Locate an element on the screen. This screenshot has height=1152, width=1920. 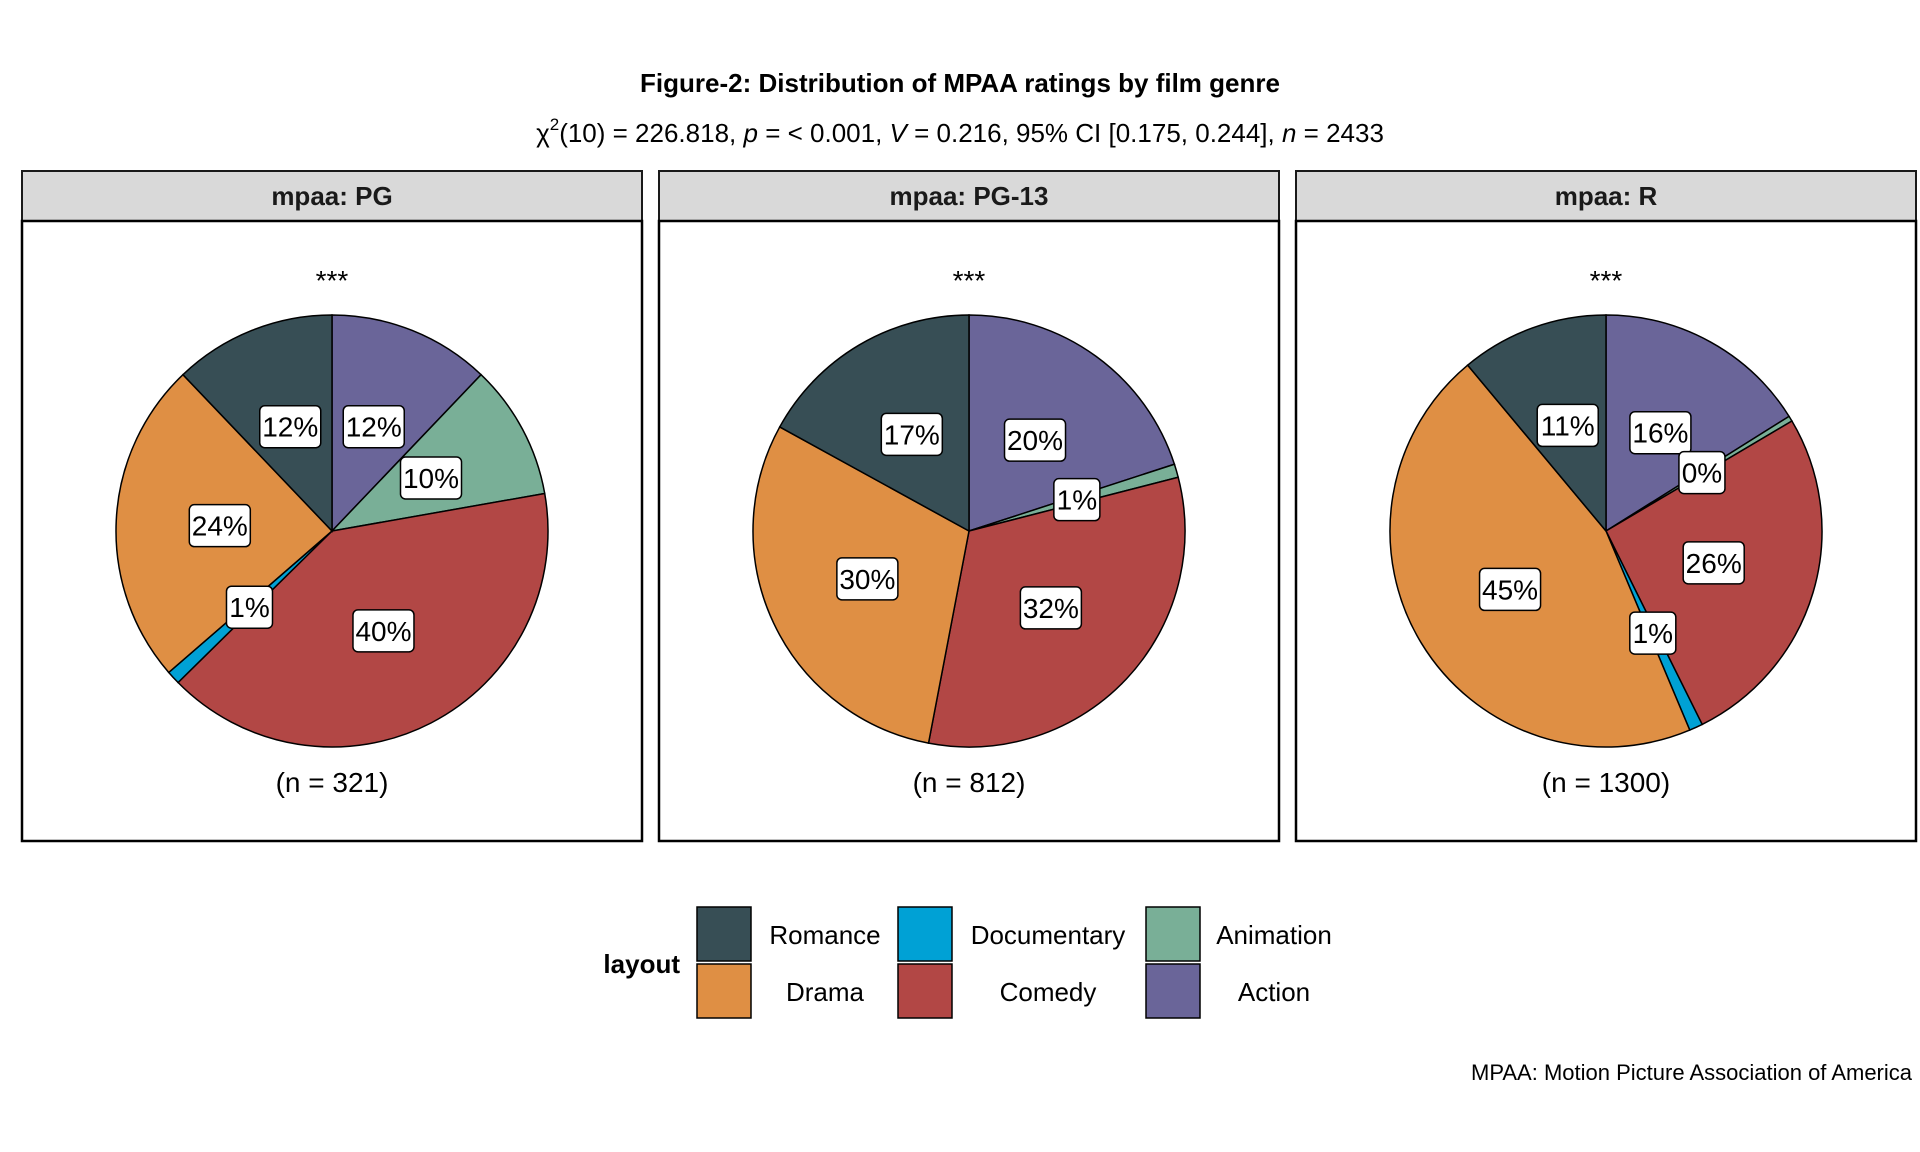
legend-item-romance: Romance is located at coordinates (788, 934).